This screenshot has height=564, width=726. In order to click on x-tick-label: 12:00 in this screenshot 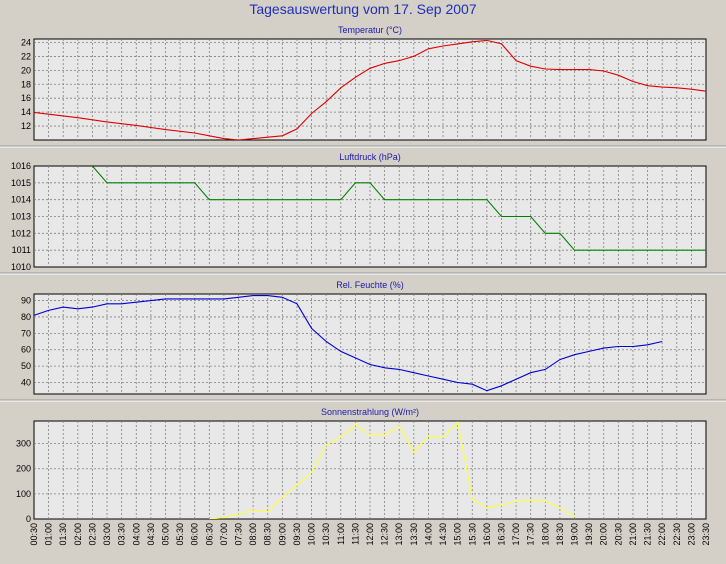, I will do `click(370, 534)`.